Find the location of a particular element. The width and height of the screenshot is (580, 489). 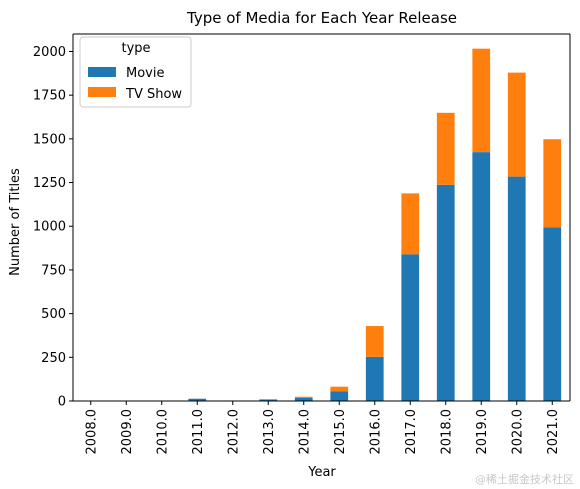

x-tick-label-2021.0: 2021.0 is located at coordinates (553, 432).